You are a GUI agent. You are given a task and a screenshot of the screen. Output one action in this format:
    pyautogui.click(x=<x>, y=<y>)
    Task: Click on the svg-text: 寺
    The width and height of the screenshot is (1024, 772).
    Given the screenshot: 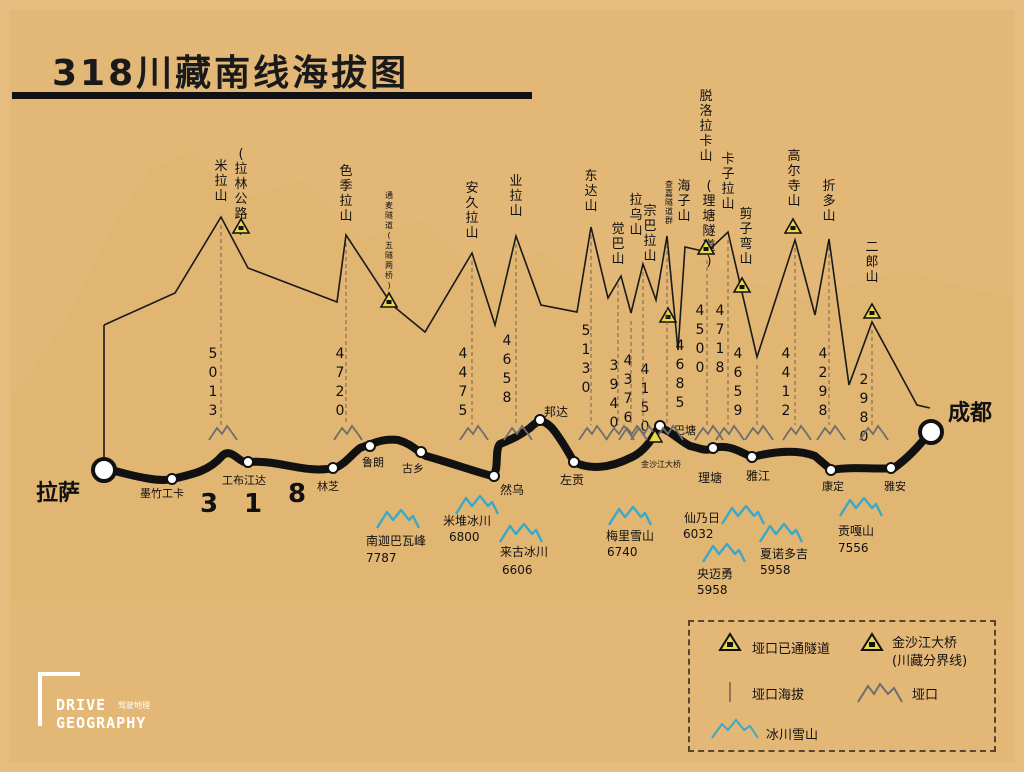 What is the action you would take?
    pyautogui.click(x=793, y=186)
    